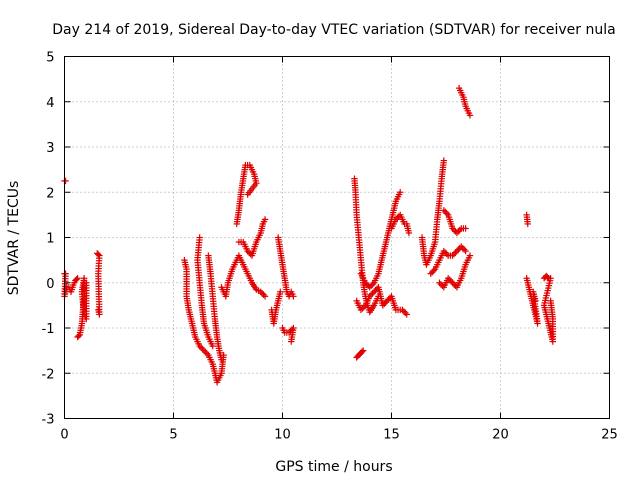  What do you see at coordinates (65, 181) in the screenshot?
I see `track-arc-a` at bounding box center [65, 181].